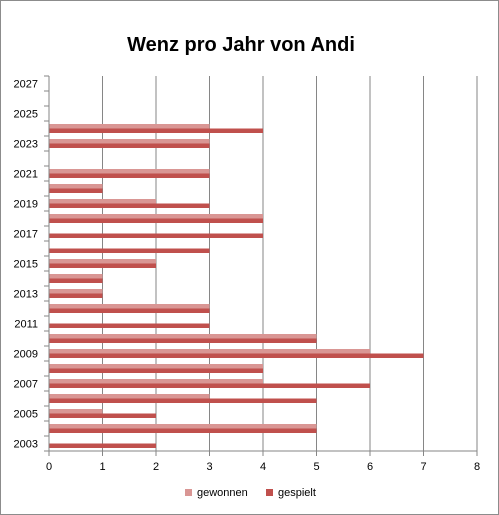  Describe the element at coordinates (26, 175) in the screenshot. I see `y-tick-label: 2021` at that location.